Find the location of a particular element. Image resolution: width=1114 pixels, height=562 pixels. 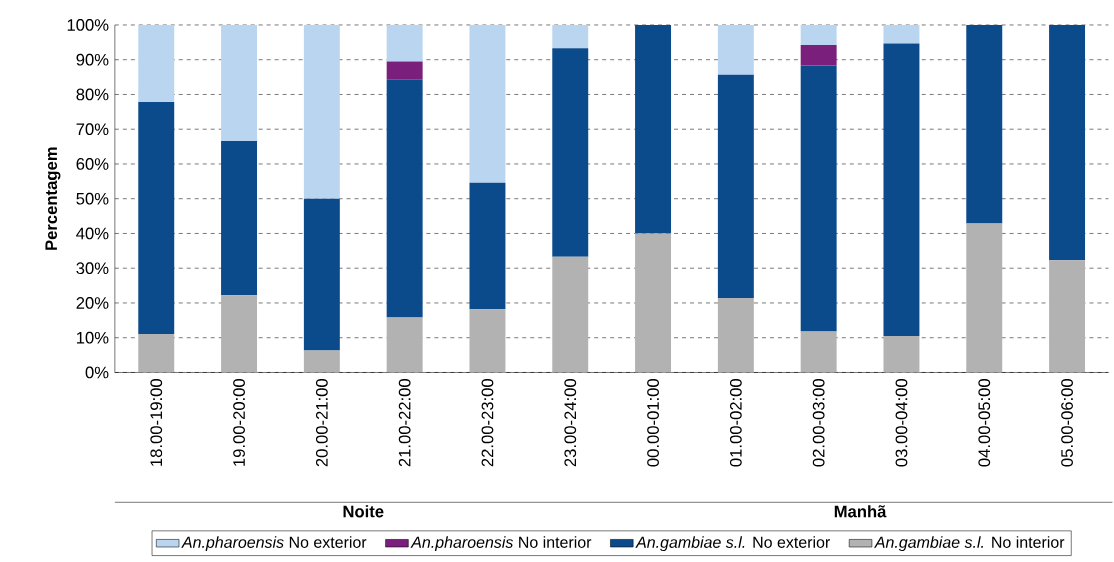

x-tick-label: 19.00-20:00 is located at coordinates (239, 422).